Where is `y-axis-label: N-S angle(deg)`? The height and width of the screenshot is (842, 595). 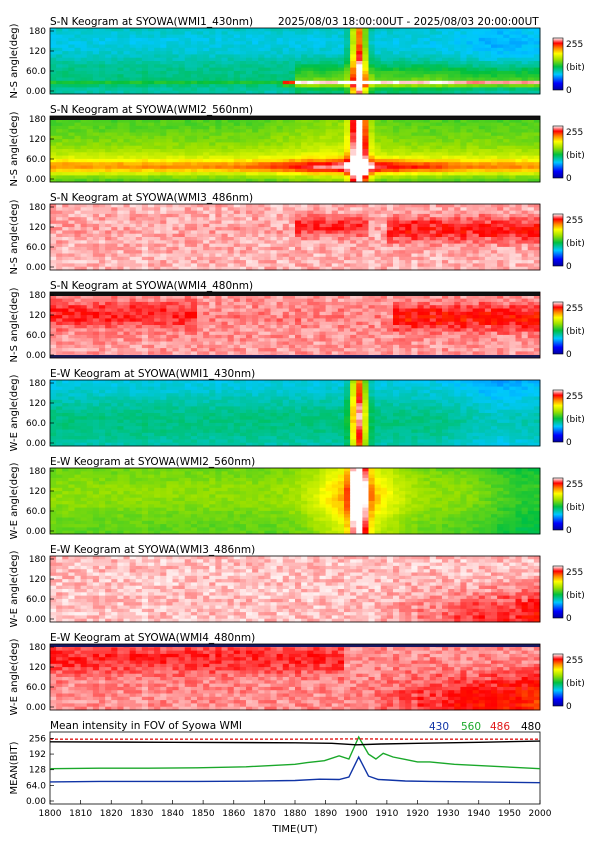
y-axis-label: N-S angle(deg) is located at coordinates (14, 236).